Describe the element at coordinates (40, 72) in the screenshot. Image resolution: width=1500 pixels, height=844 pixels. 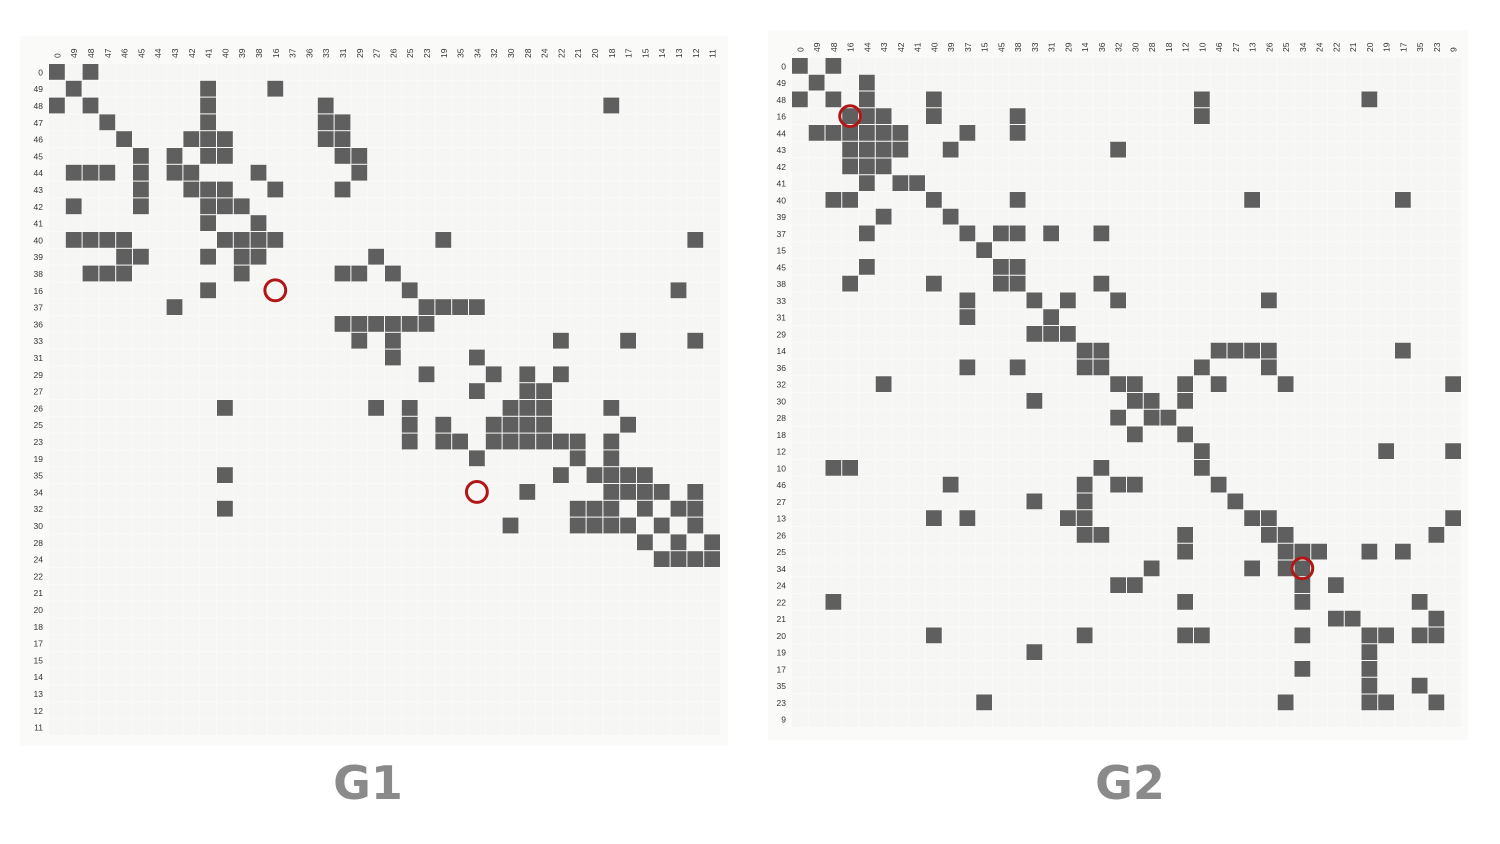
I see `row-label: 0` at that location.